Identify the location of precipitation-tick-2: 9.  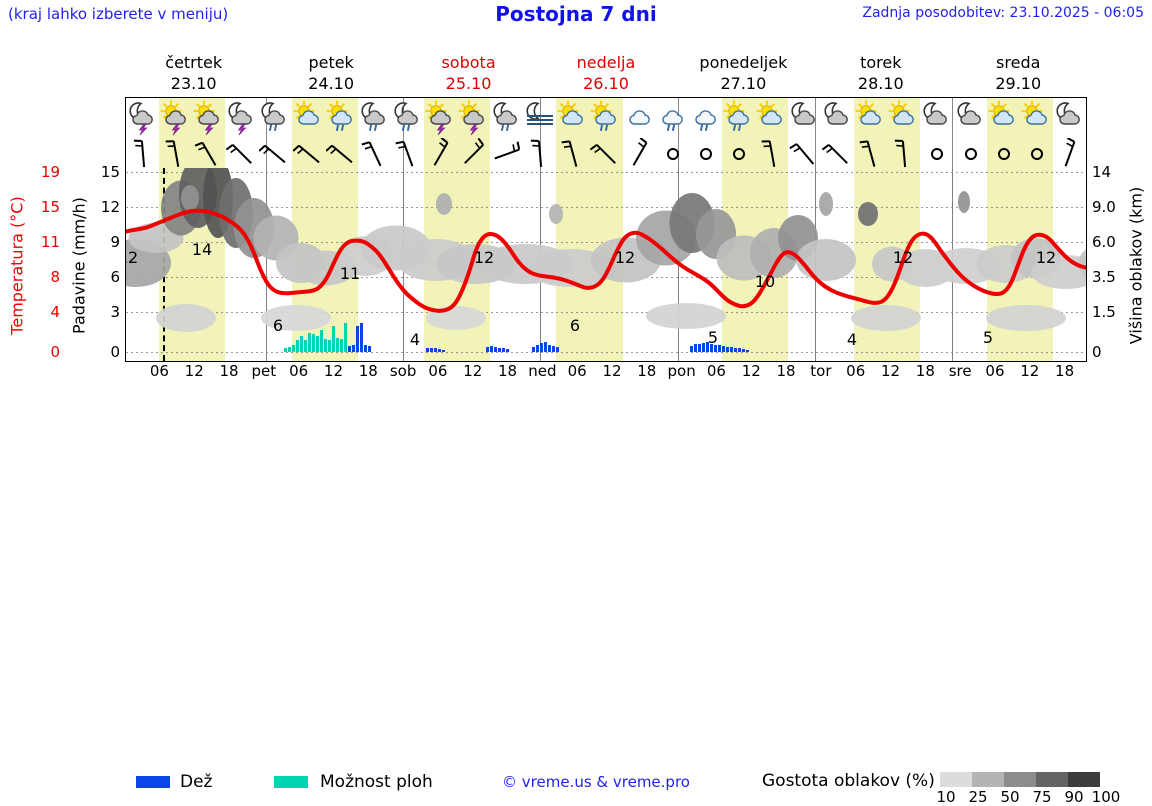
(106, 242).